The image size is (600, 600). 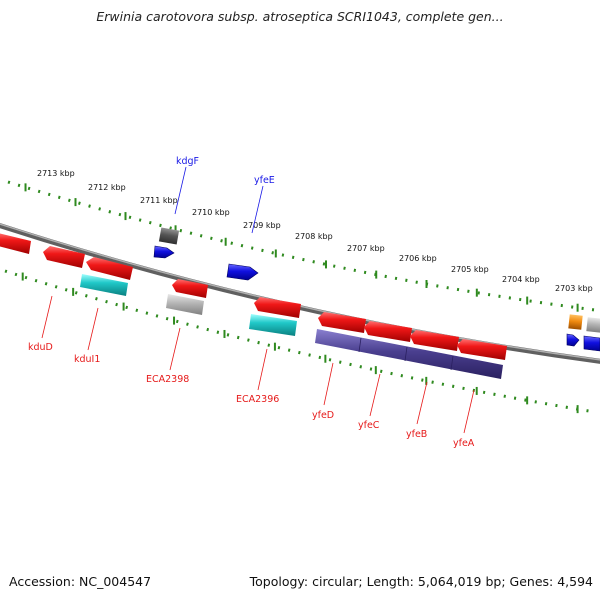 What do you see at coordinates (187, 161) in the screenshot?
I see `label-kdgF: kdgF` at bounding box center [187, 161].